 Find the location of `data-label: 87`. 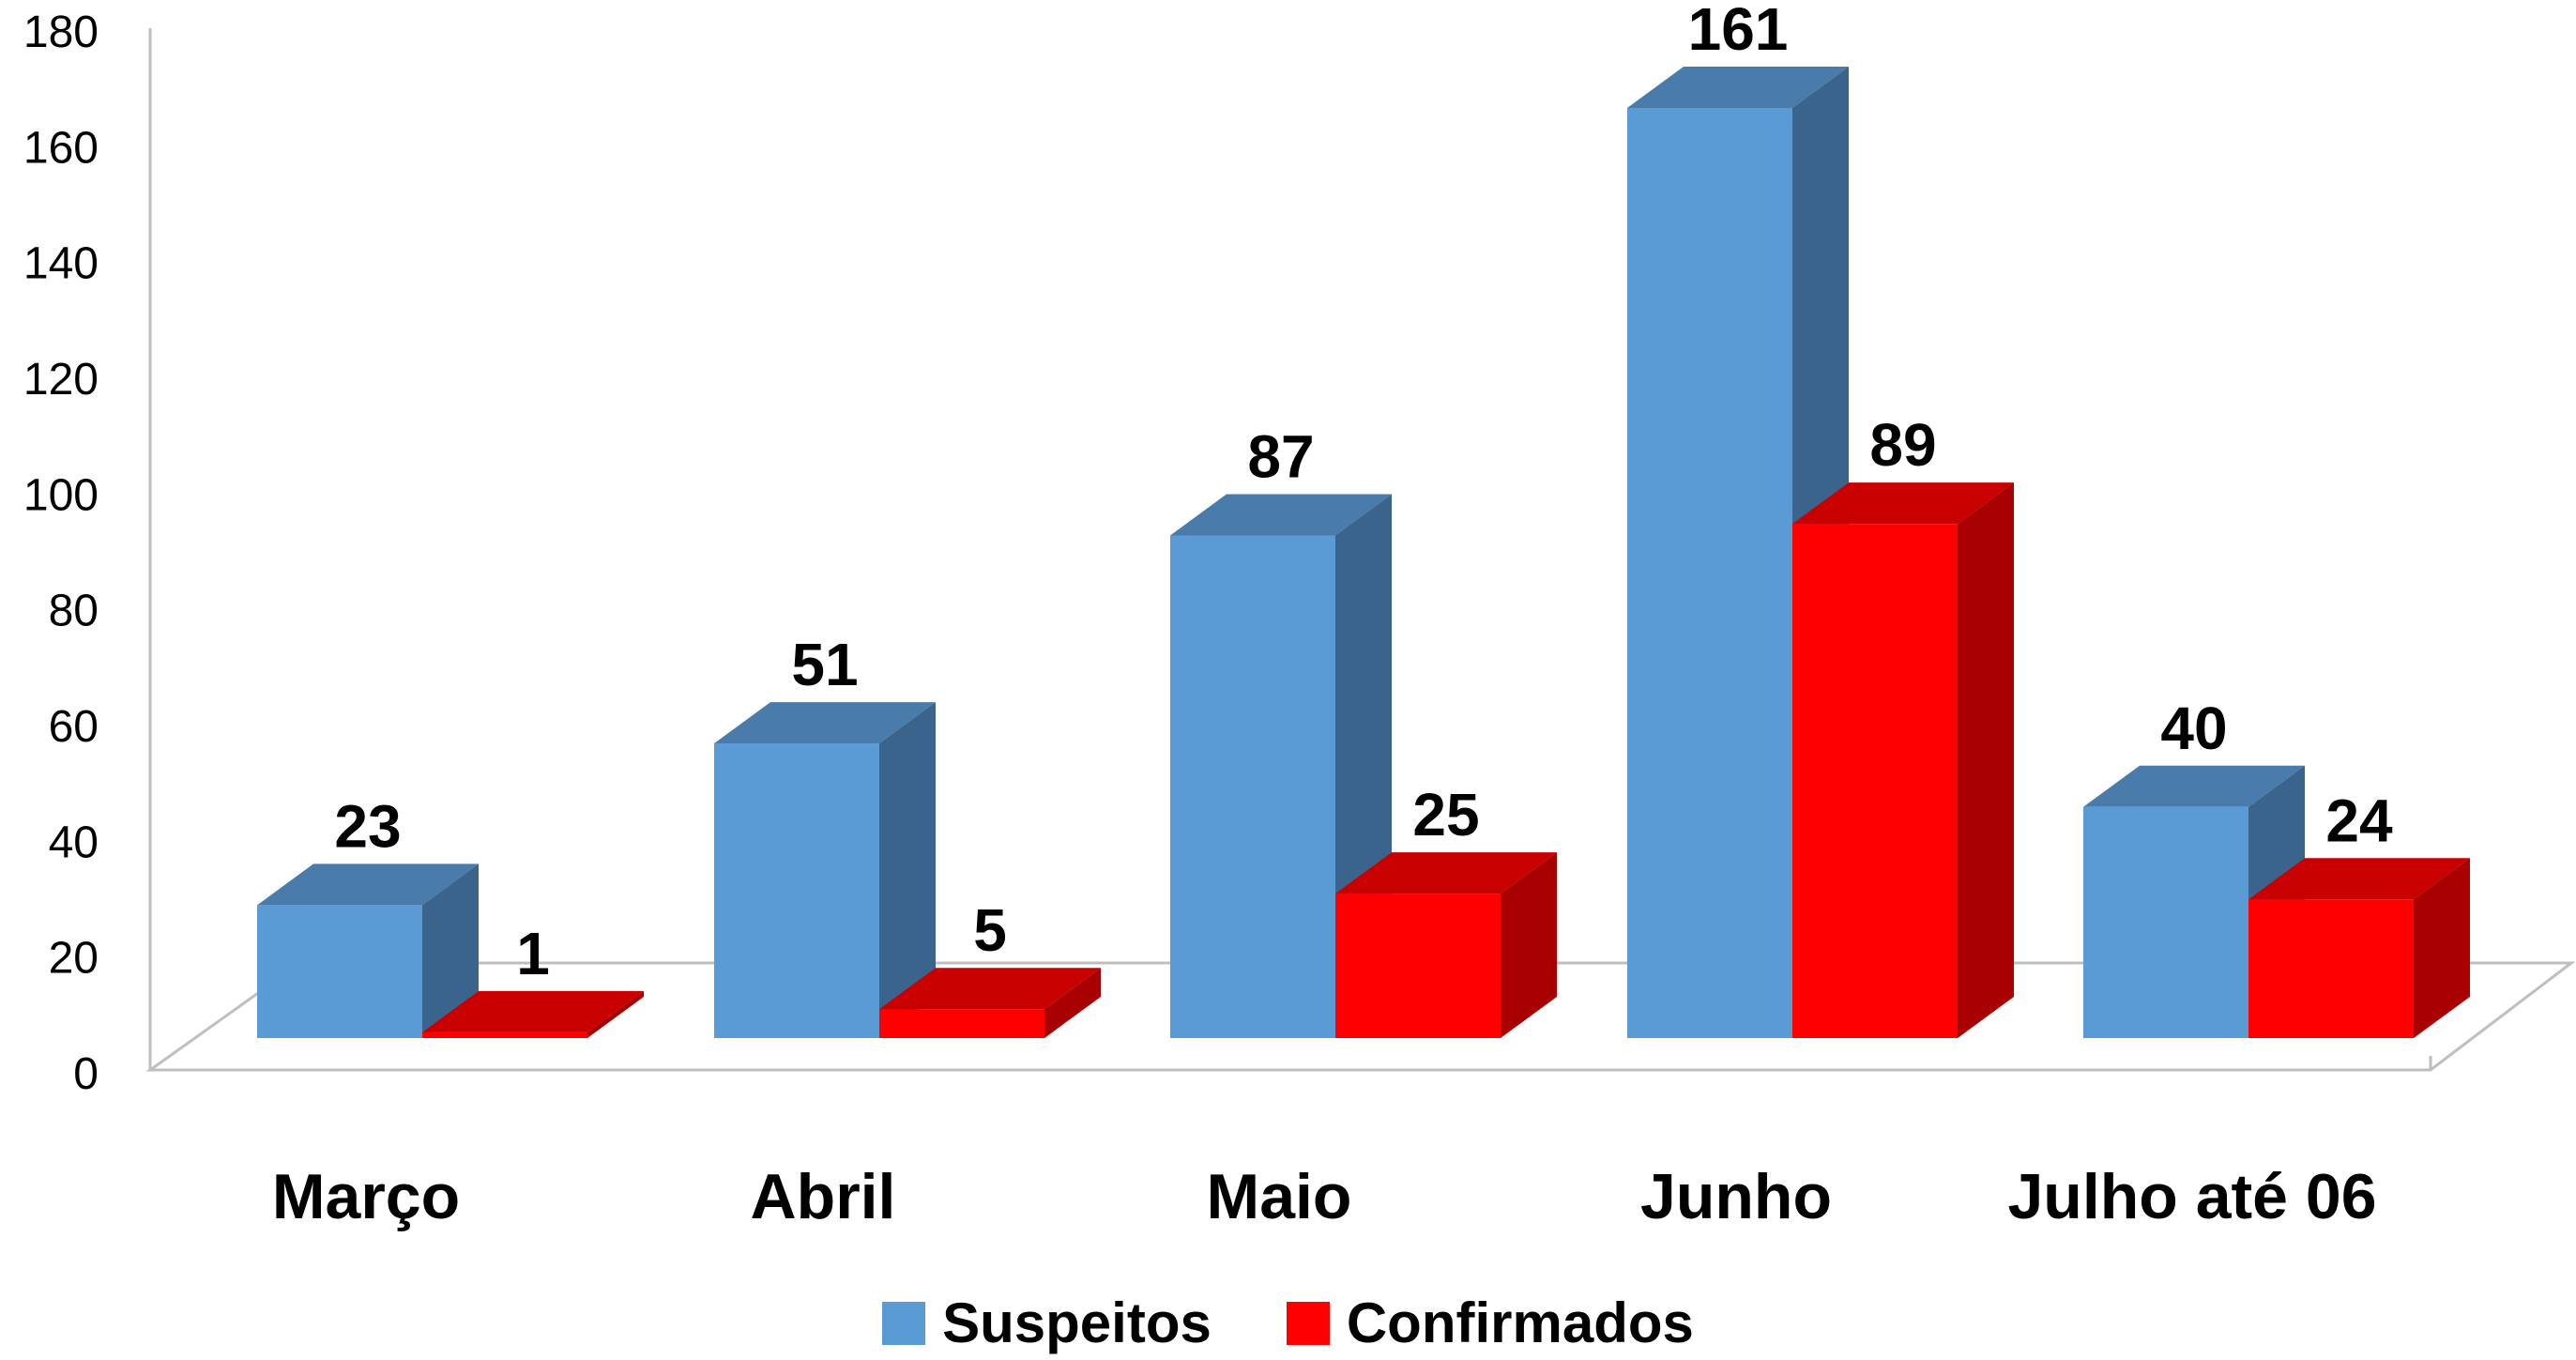

data-label: 87 is located at coordinates (1280, 456).